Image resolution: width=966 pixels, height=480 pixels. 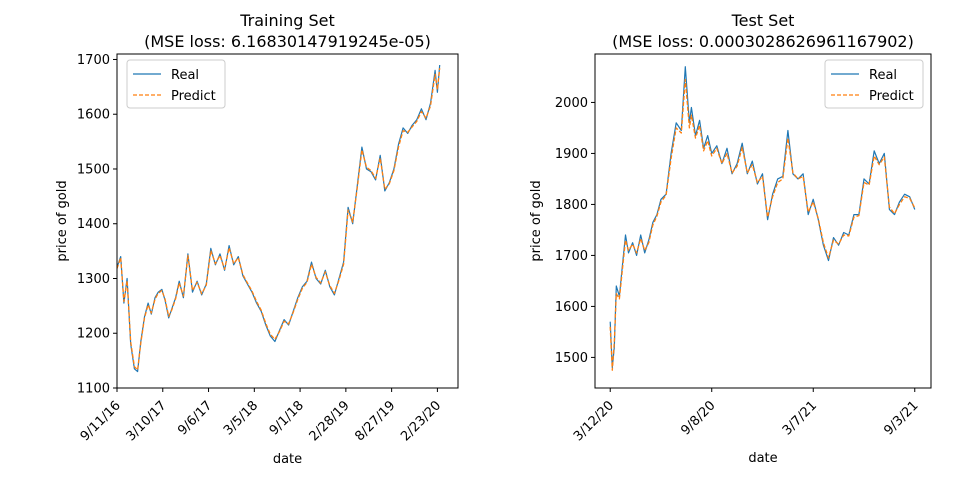 What do you see at coordinates (147, 421) in the screenshot?
I see `x-tick-label: 3/10/17` at bounding box center [147, 421].